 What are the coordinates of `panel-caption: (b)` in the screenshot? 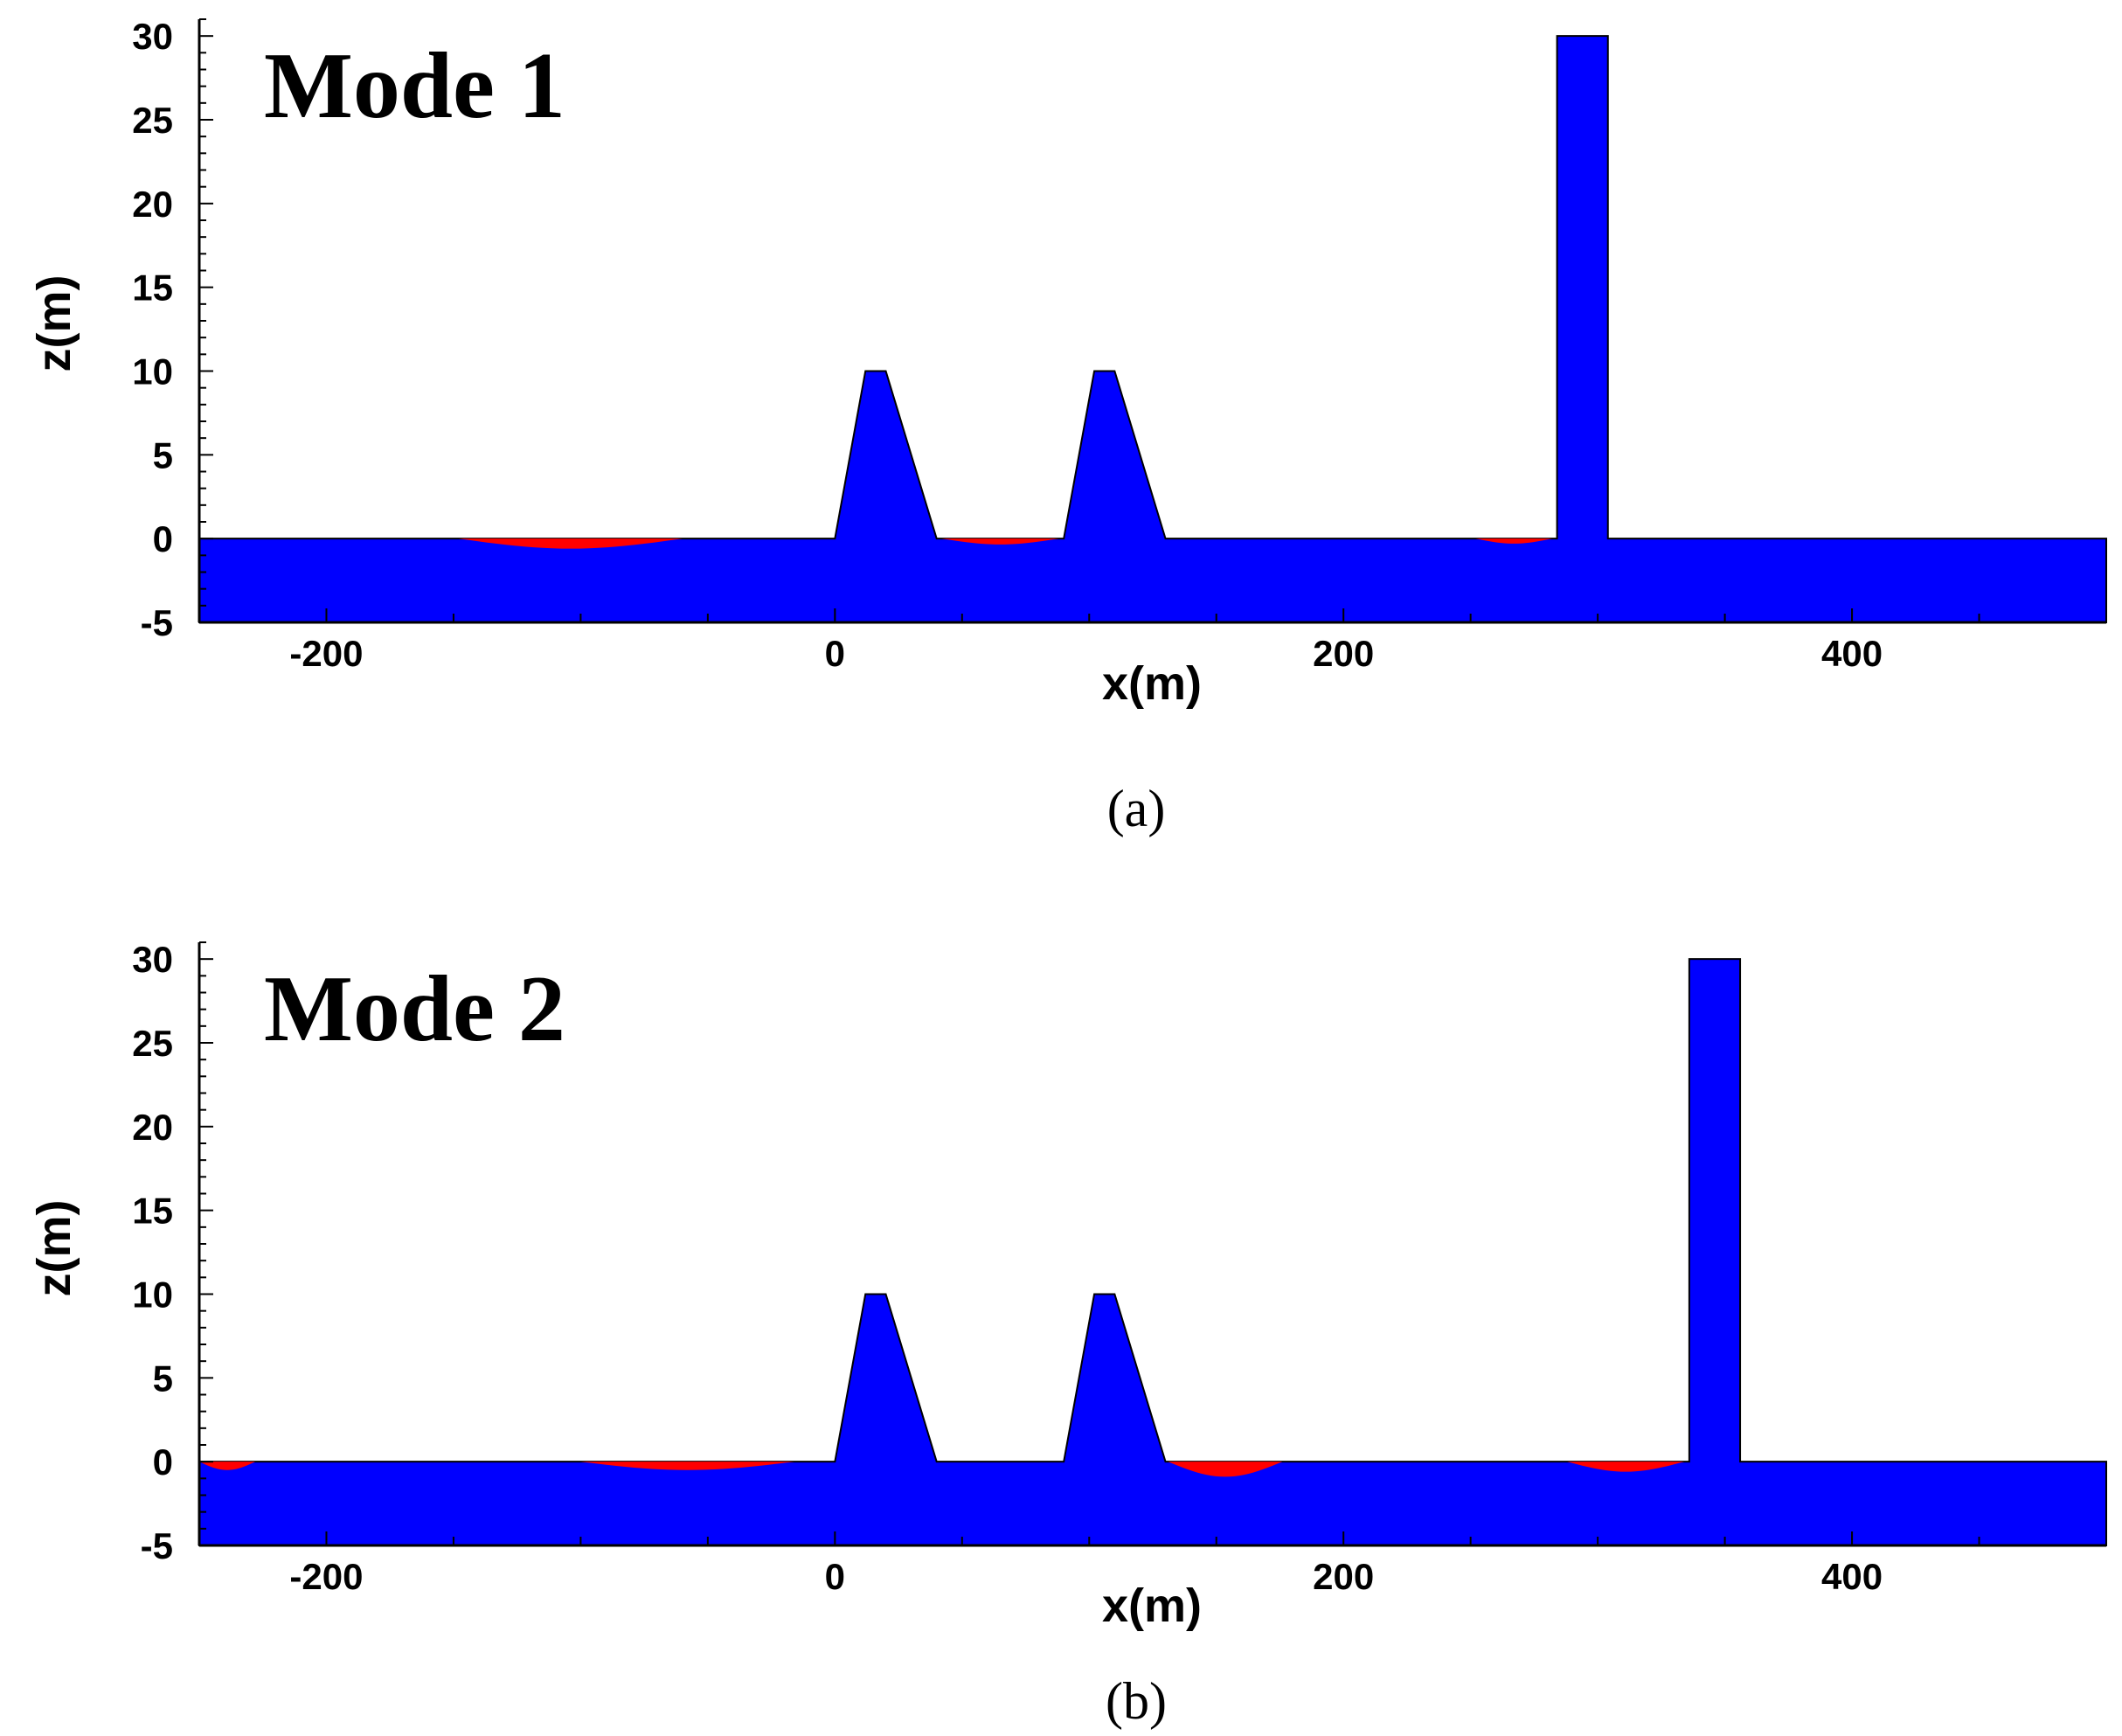 It's located at (1136, 1701).